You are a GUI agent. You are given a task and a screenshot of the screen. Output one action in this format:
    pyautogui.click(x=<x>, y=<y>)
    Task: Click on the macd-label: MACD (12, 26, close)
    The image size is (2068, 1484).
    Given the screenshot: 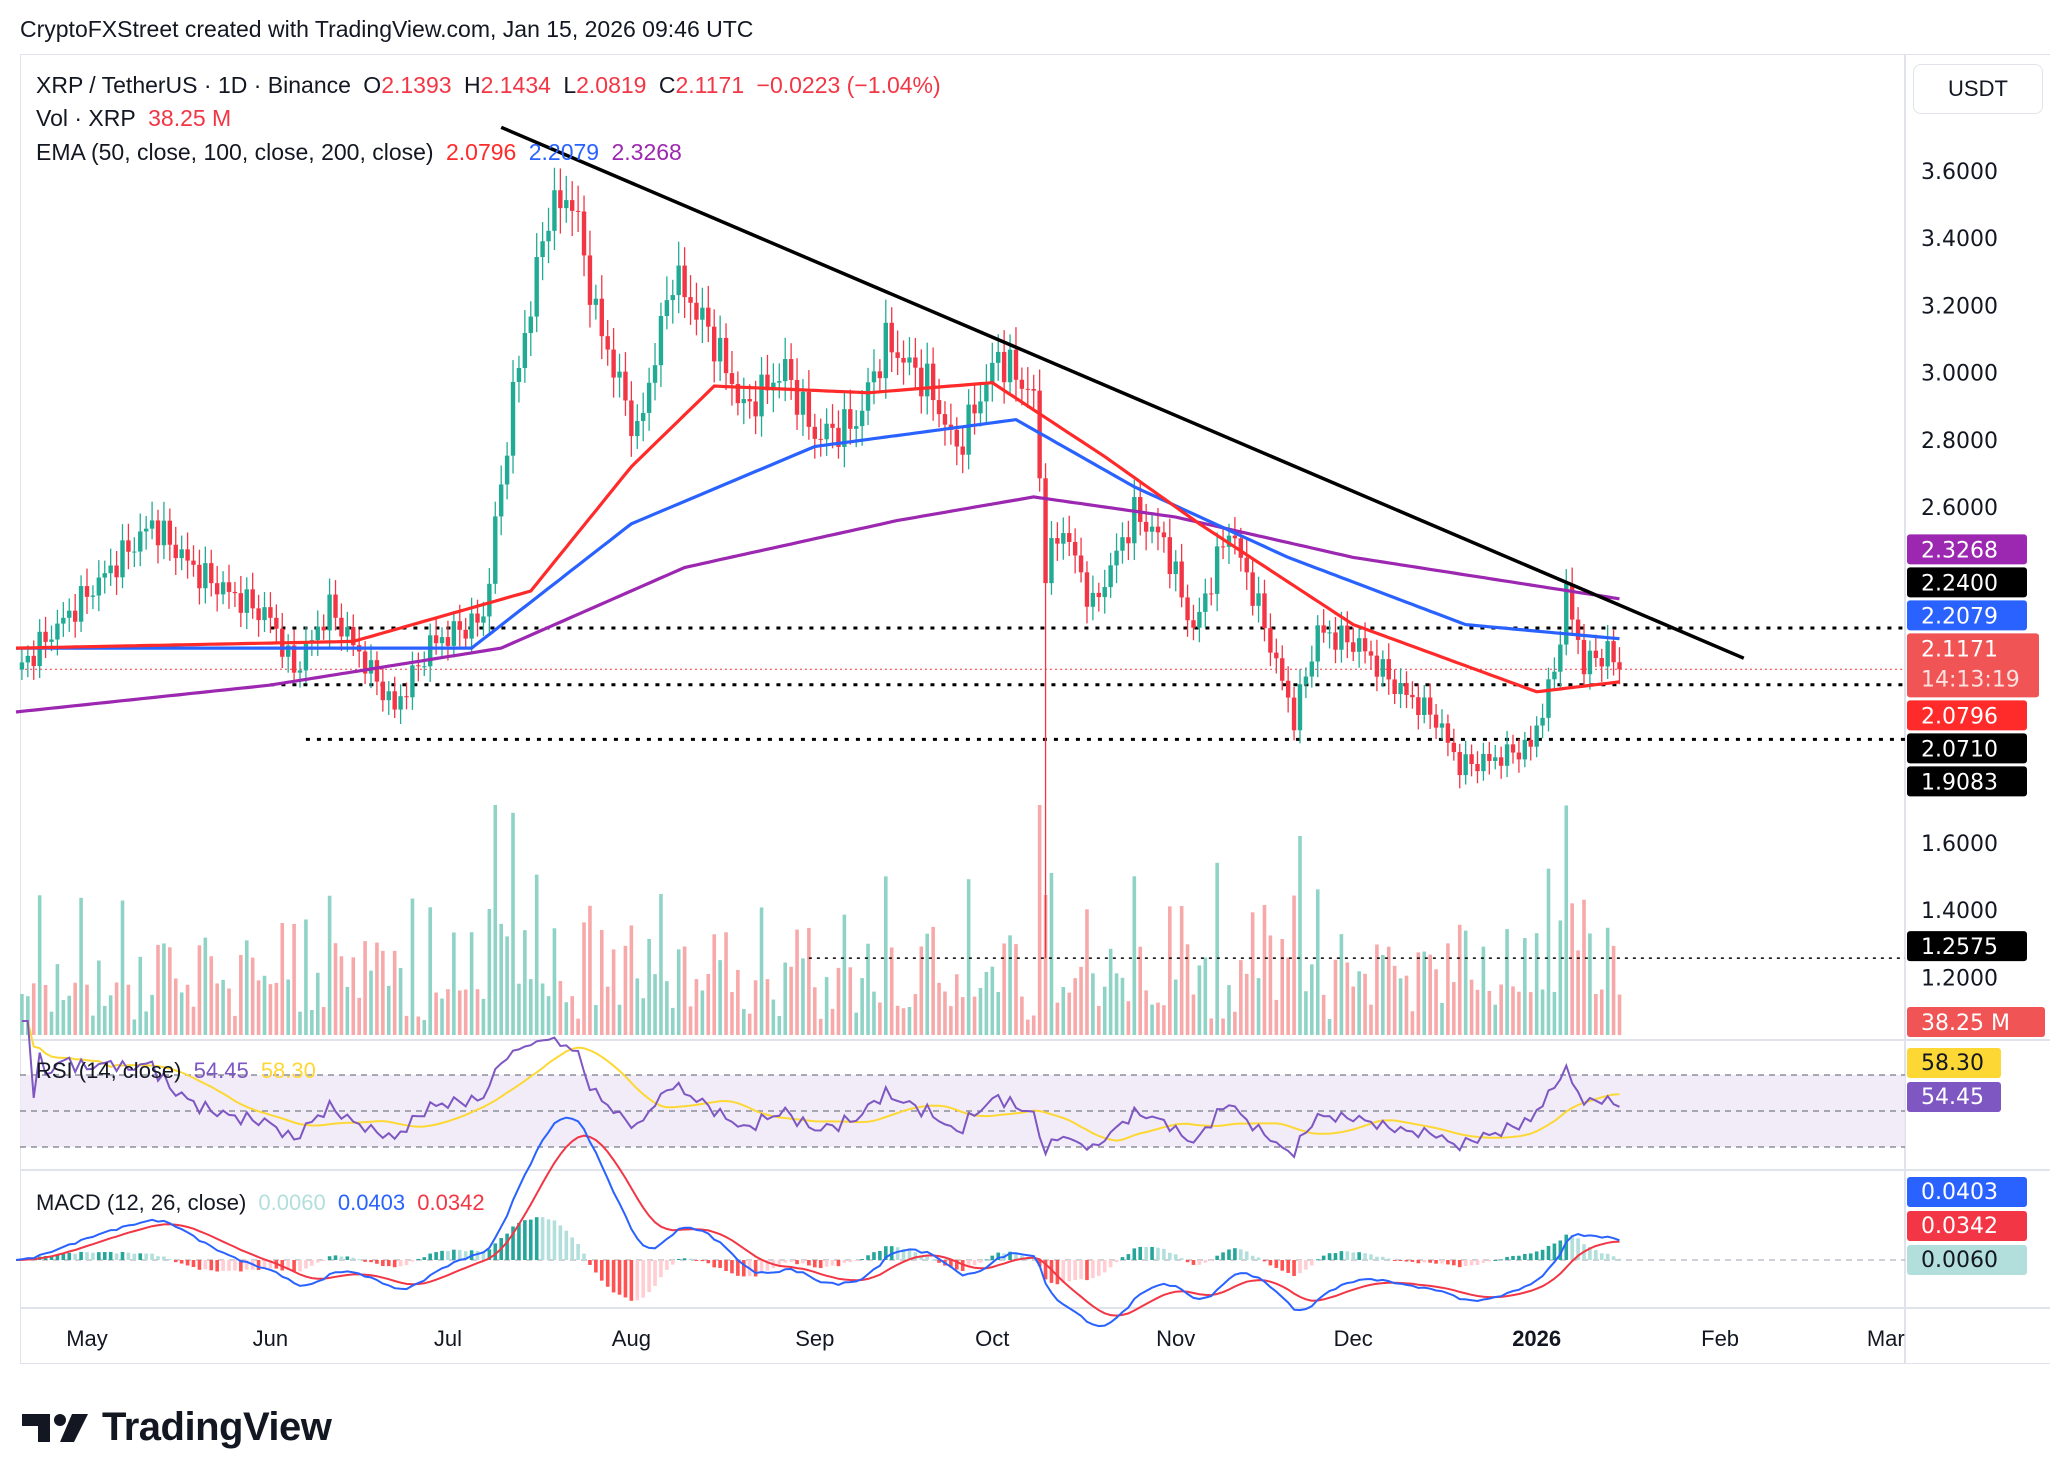 What is the action you would take?
    pyautogui.click(x=141, y=1202)
    